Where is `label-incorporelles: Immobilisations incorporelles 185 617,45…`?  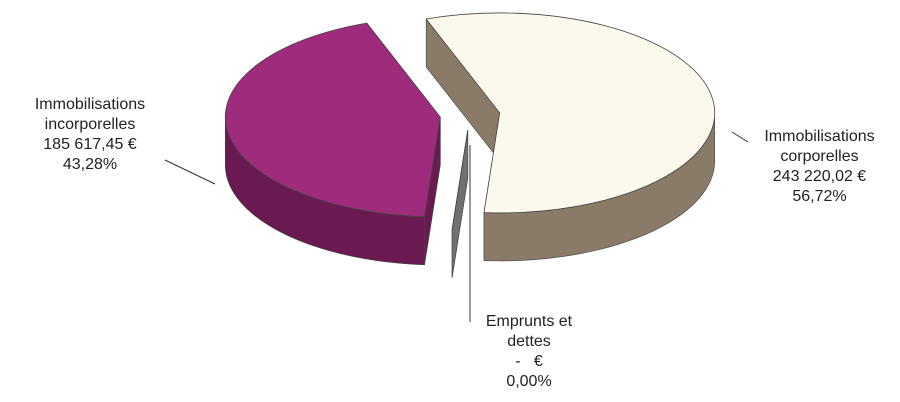 label-incorporelles: Immobilisations incorporelles 185 617,45… is located at coordinates (90, 135).